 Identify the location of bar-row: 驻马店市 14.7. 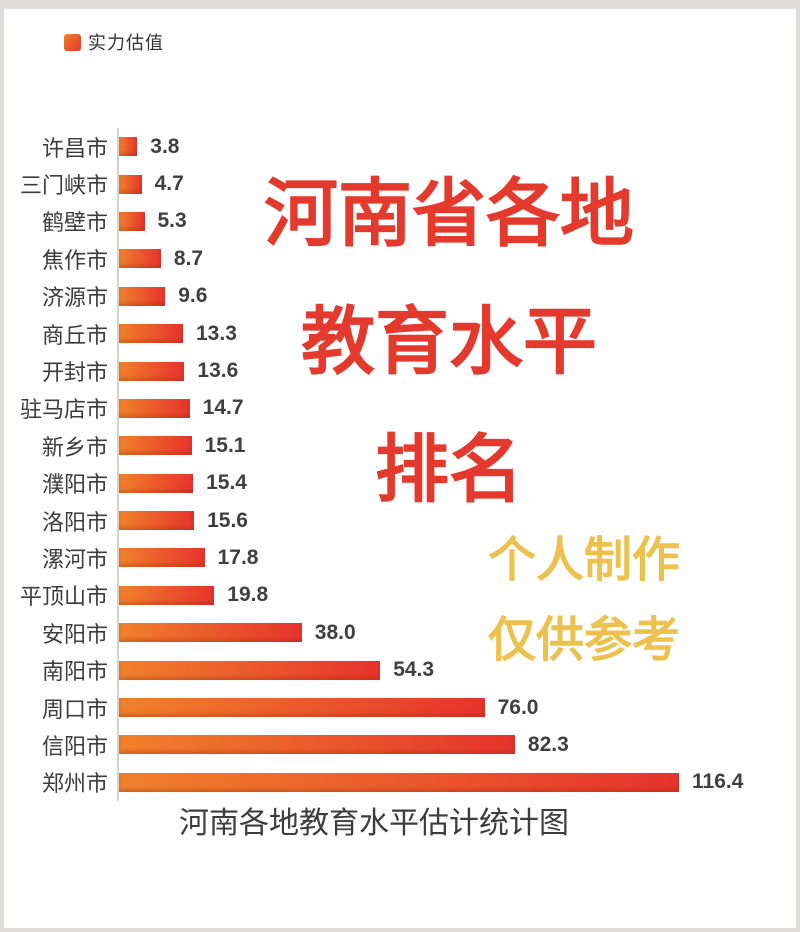
(400, 408).